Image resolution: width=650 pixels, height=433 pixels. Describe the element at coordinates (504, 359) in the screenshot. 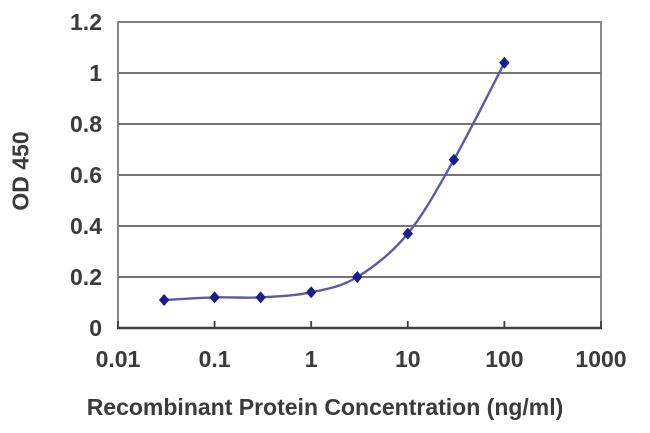

I see `x-tick-label: 100` at that location.